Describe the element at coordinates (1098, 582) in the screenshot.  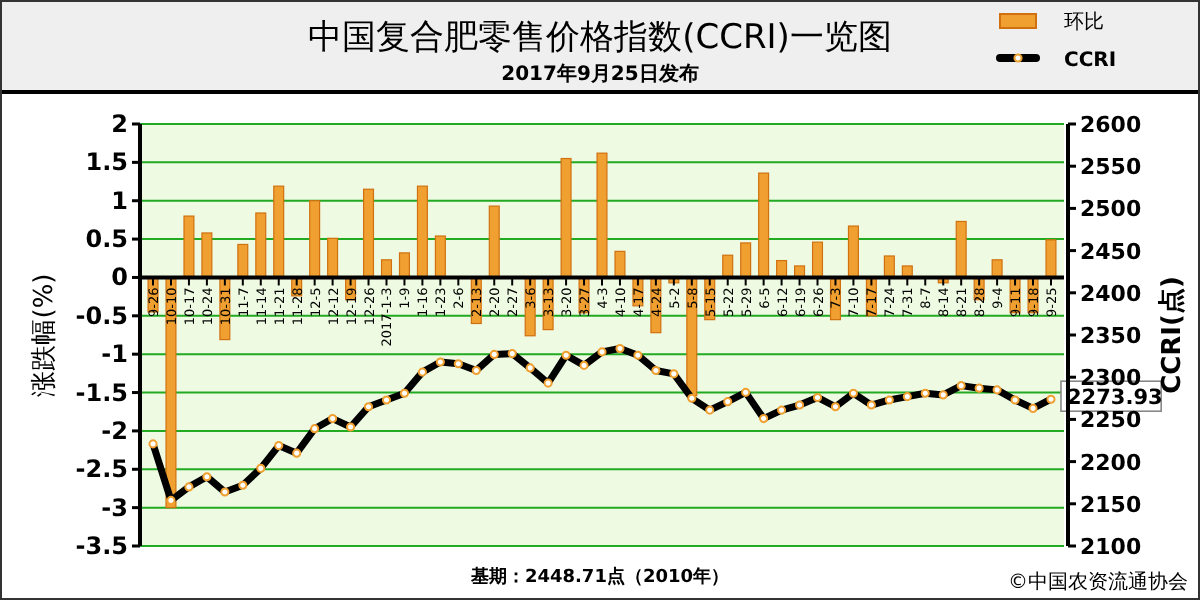
I see `text: ©中国农资流通协会` at that location.